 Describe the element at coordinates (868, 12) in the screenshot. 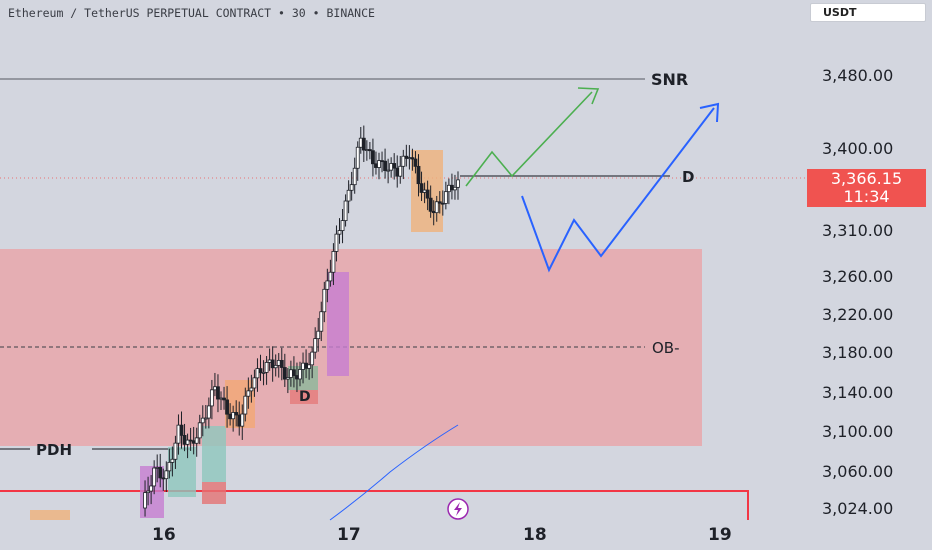

I see `currency-selector: USDT` at that location.